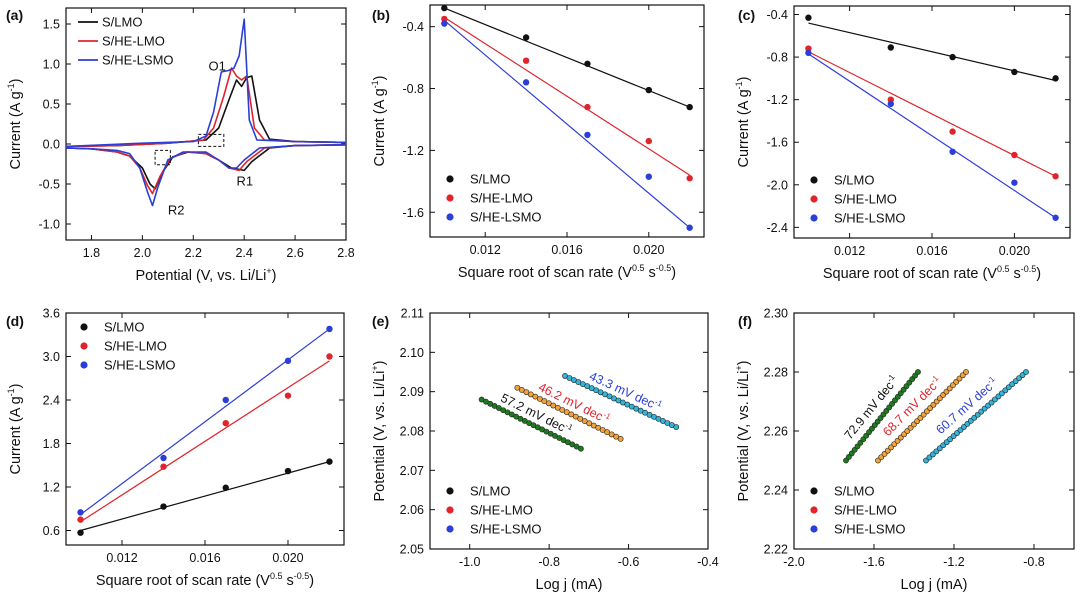 This screenshot has width=1080, height=603. I want to click on x-tick-label: 0.012, so click(121, 558).